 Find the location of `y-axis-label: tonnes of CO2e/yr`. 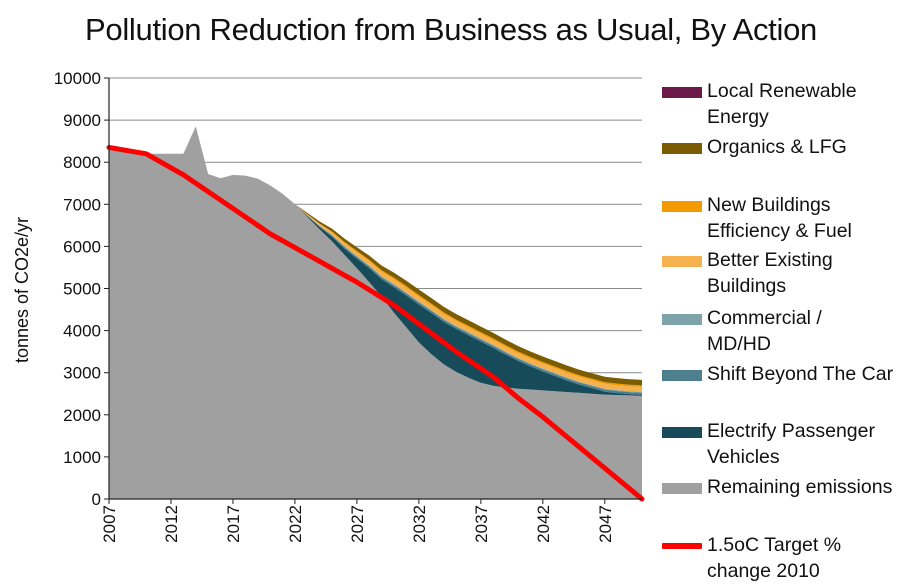

y-axis-label: tonnes of CO2e/yr is located at coordinates (22, 290).